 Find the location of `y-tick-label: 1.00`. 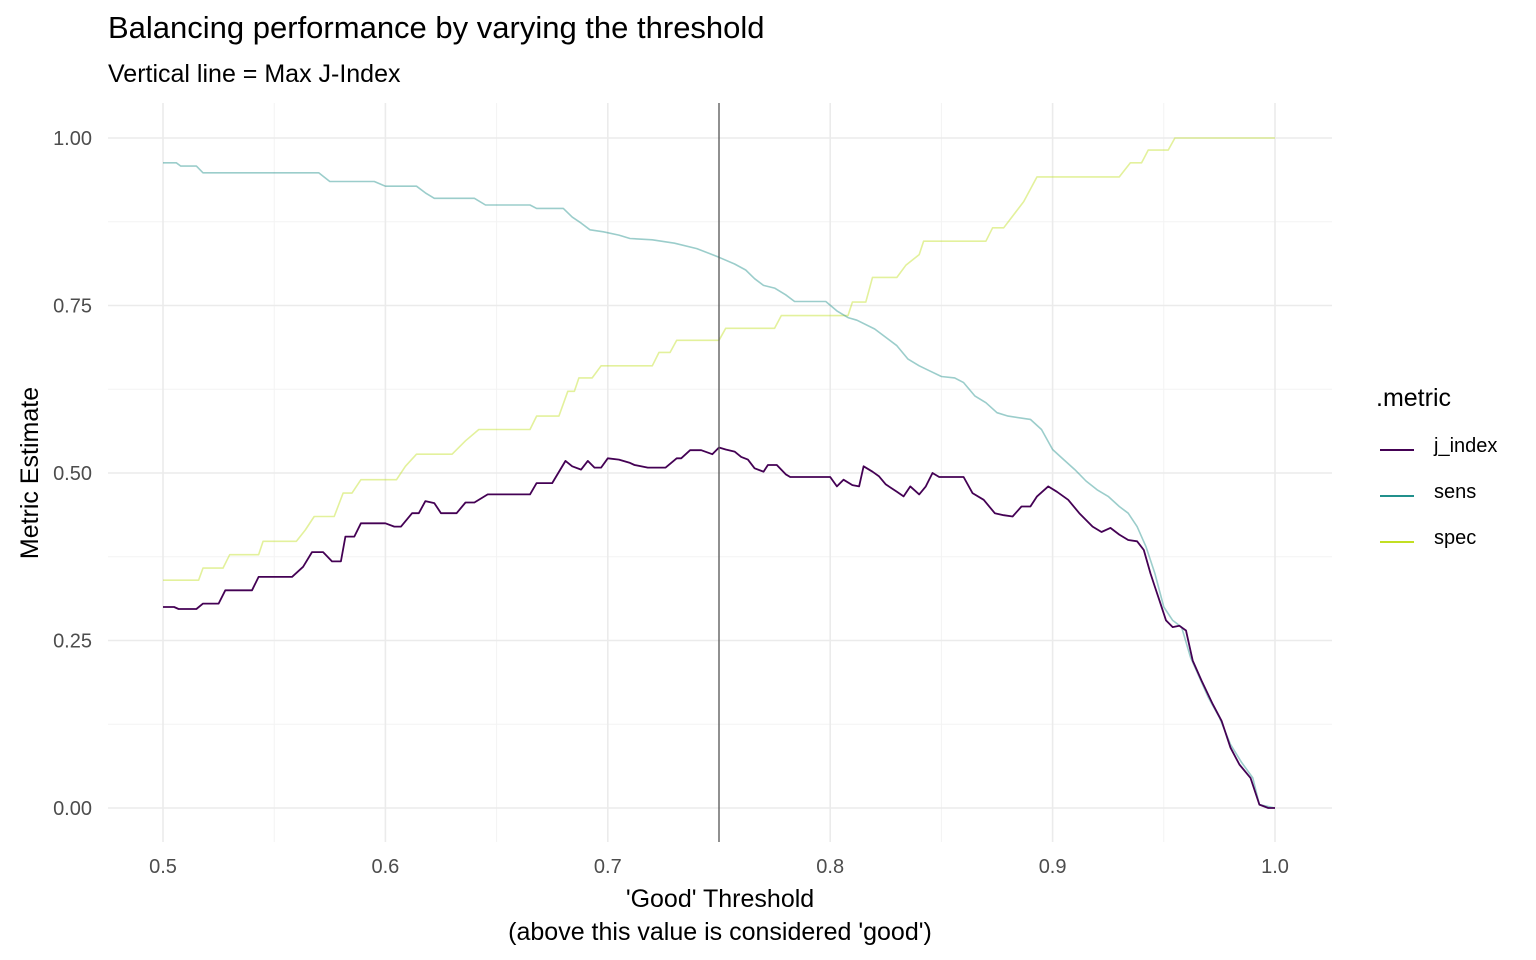

y-tick-label: 1.00 is located at coordinates (72, 139).